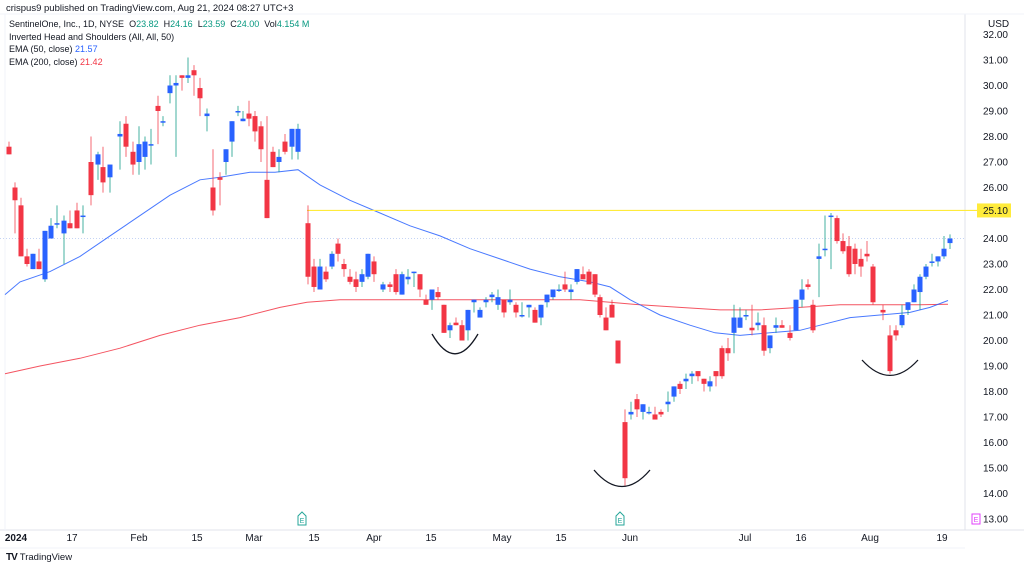 Image resolution: width=1024 pixels, height=568 pixels. Describe the element at coordinates (995, 265) in the screenshot. I see `price-tick: 23.00` at that location.